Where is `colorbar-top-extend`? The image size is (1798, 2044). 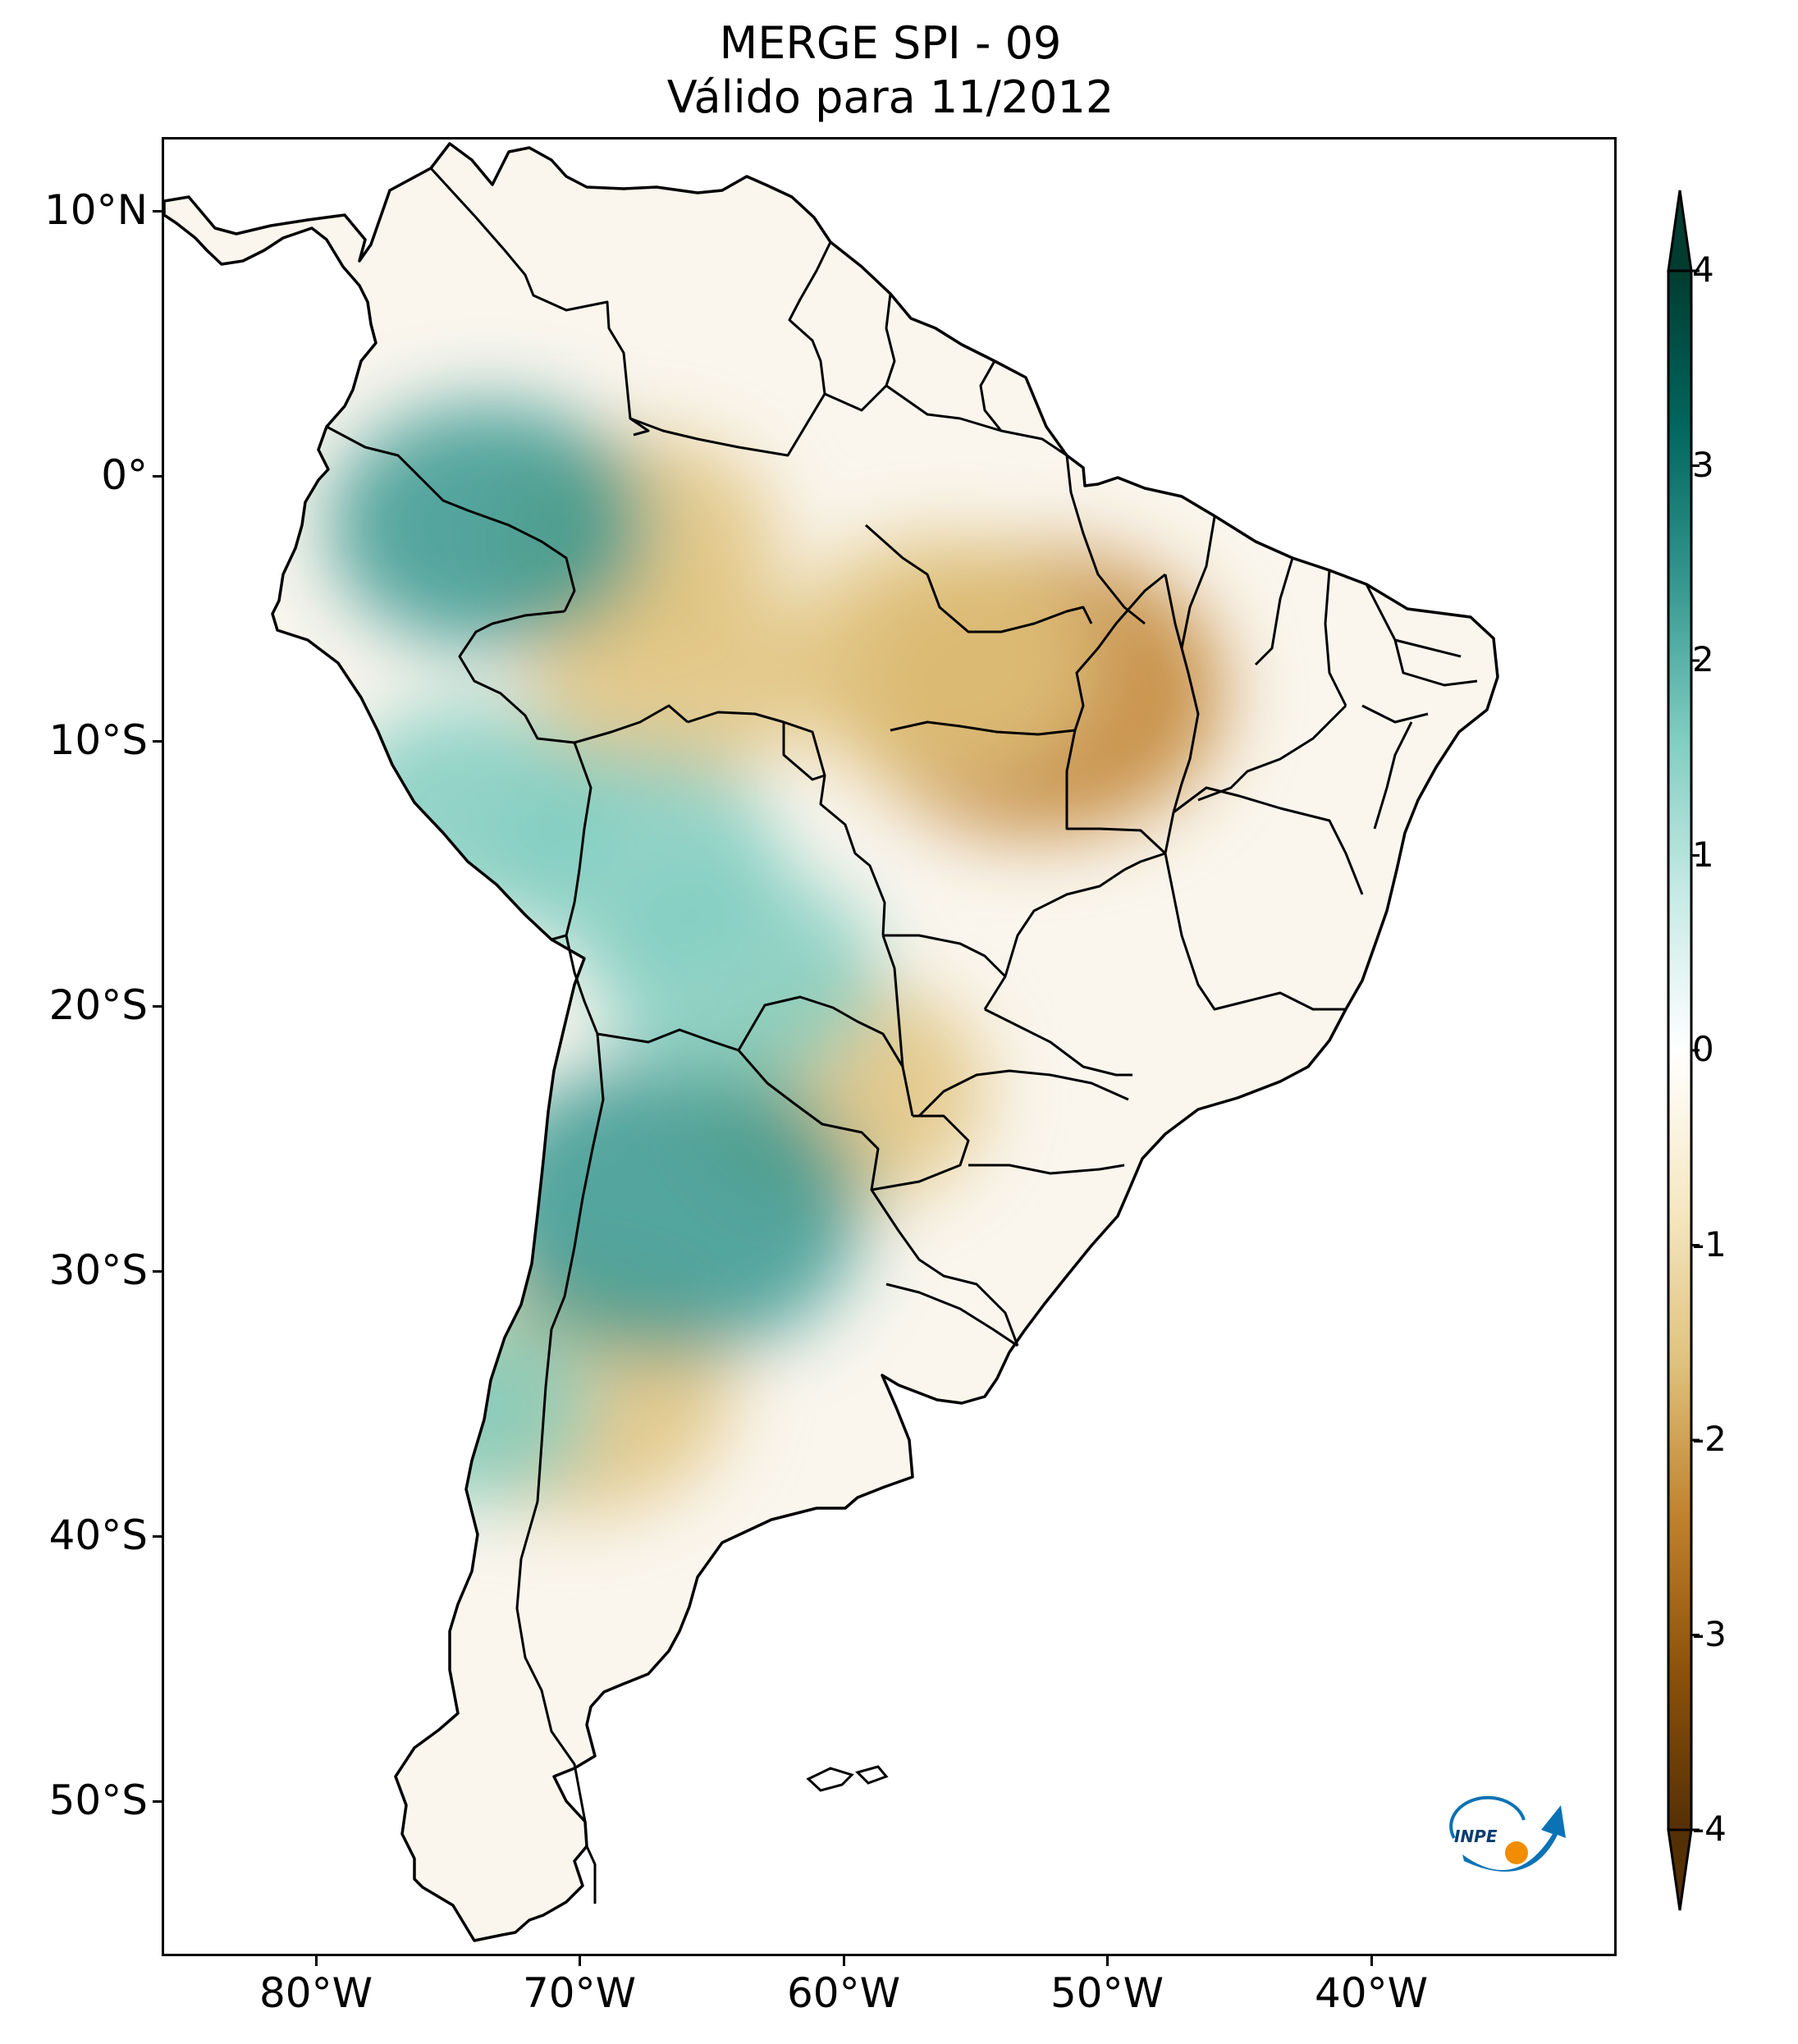
colorbar-top-extend is located at coordinates (1680, 231).